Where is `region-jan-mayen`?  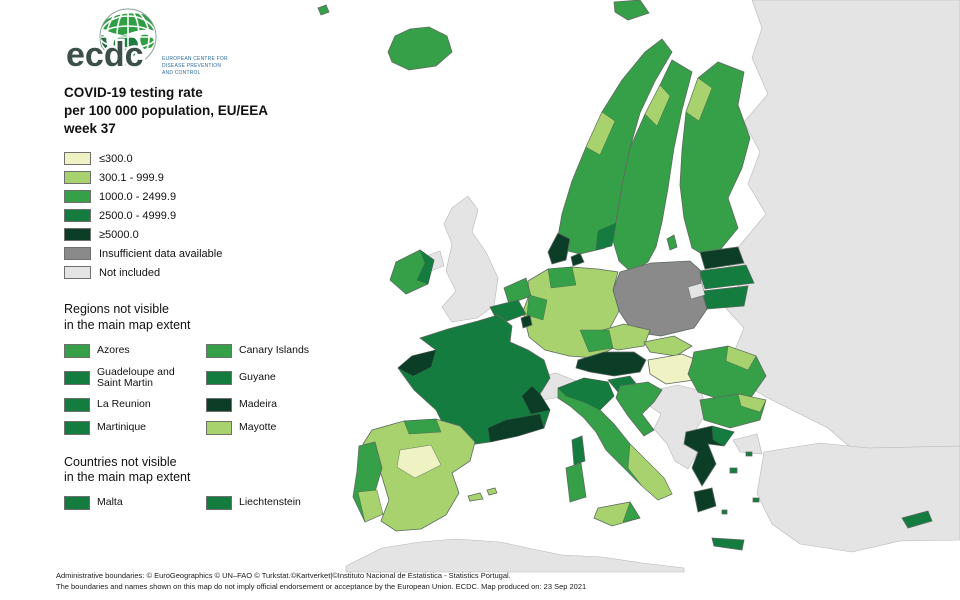
region-jan-mayen is located at coordinates (323, 10).